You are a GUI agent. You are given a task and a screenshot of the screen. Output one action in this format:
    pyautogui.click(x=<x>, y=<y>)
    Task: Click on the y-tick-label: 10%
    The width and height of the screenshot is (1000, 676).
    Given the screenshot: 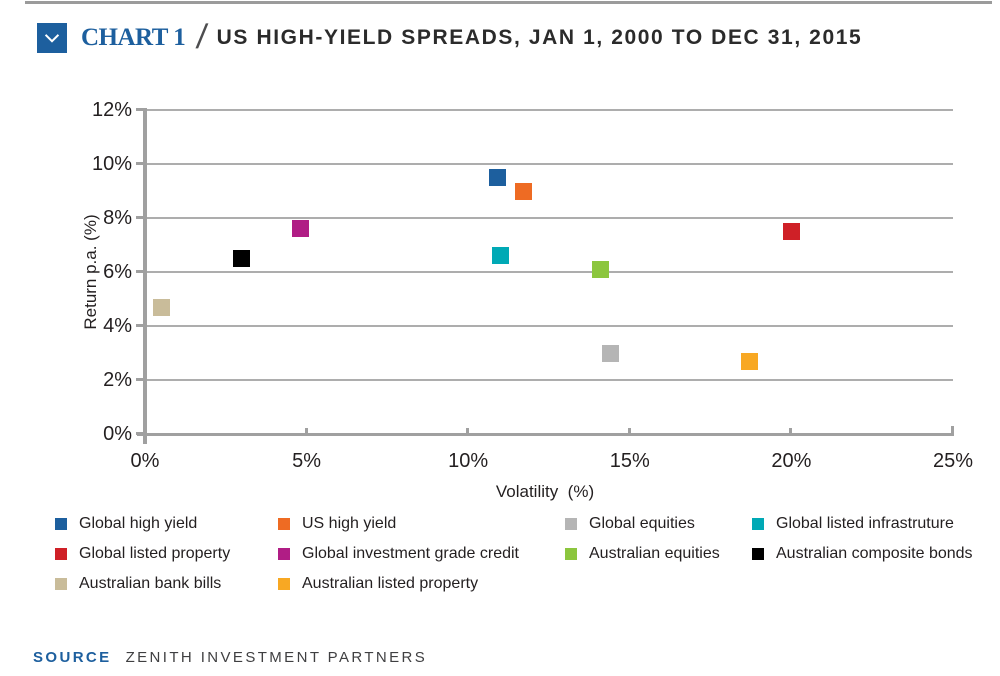 What is the action you would take?
    pyautogui.click(x=111, y=164)
    